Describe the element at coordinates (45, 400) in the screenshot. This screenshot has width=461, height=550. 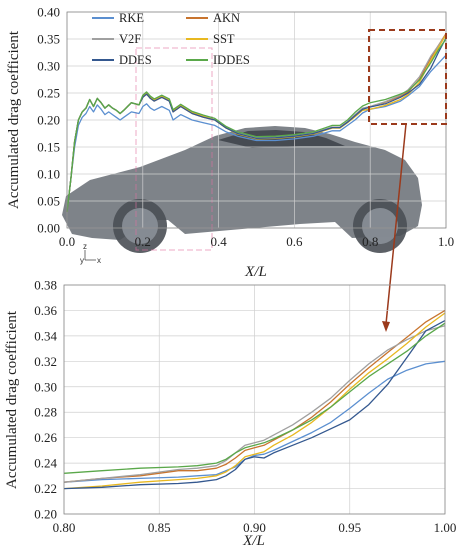
I see `bottom-y-ticks: 0.20 0.22 0.24 0.26 0.28 0.30 0.32 0.34 0.36 0.38` at that location.